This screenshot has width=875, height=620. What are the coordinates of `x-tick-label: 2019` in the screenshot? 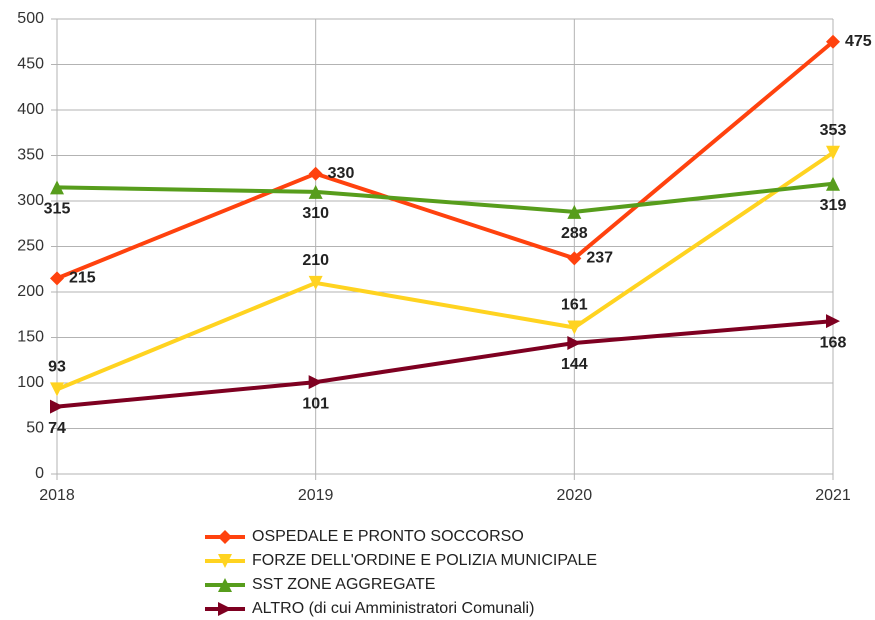 It's located at (316, 495).